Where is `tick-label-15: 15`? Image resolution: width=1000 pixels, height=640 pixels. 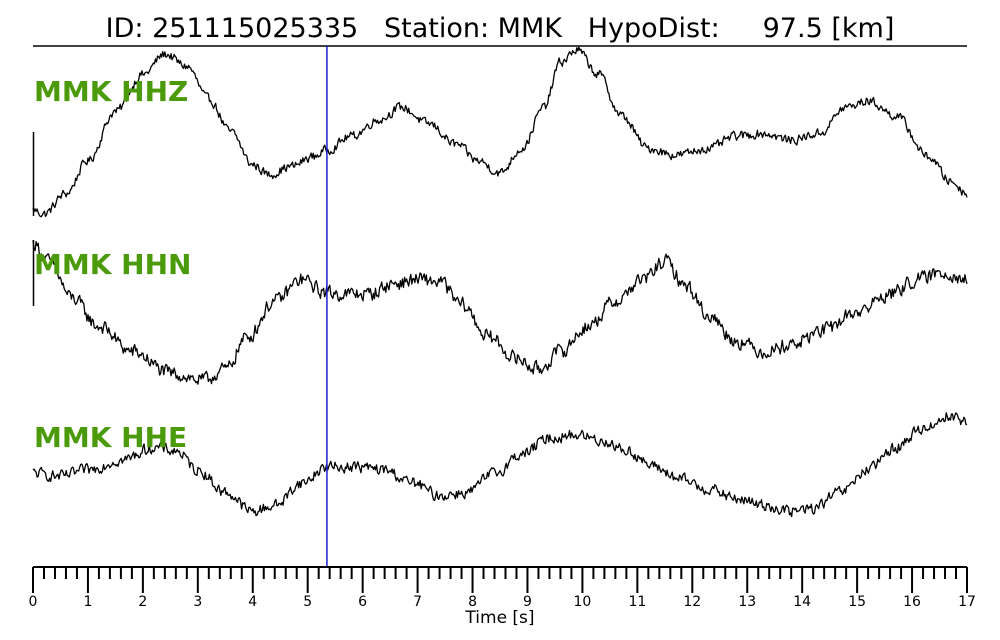
tick-label-15: 15 is located at coordinates (857, 602).